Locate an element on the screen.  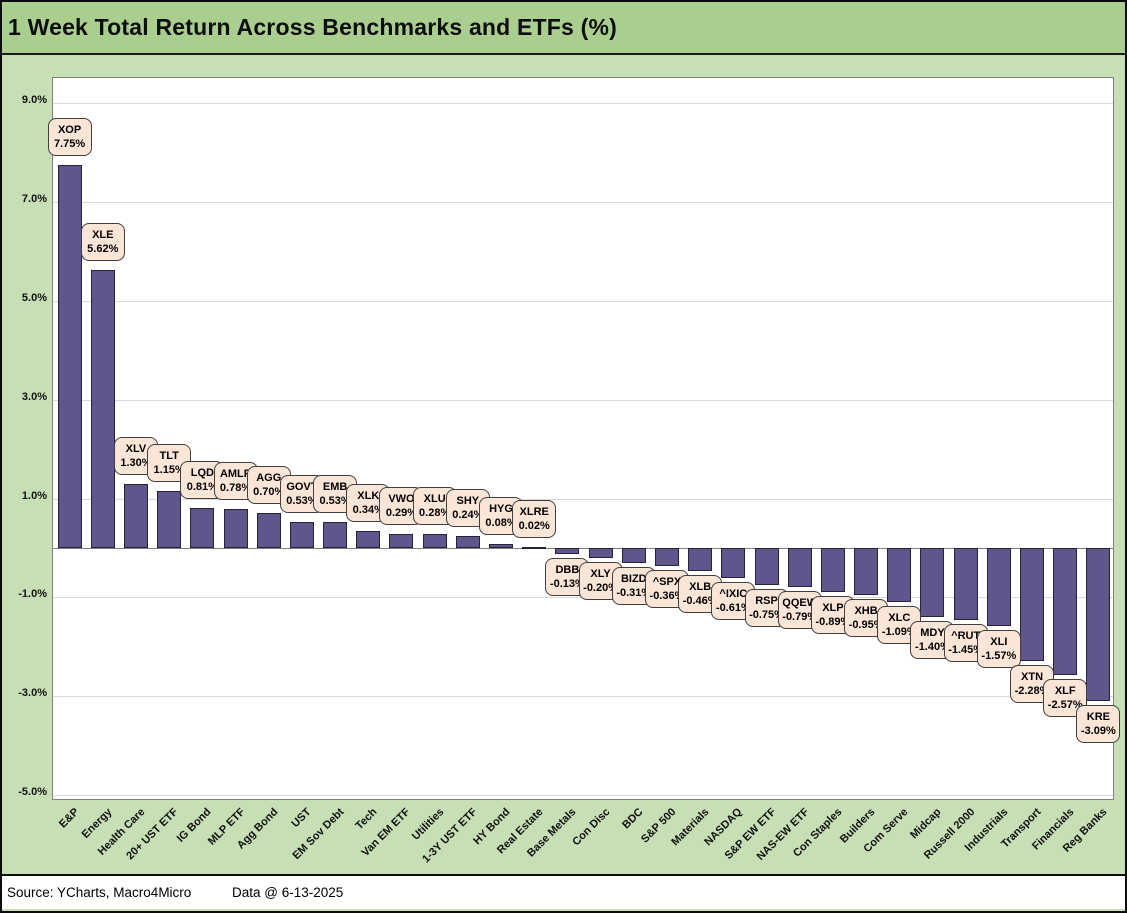
callout-value: 0.70% is located at coordinates (269, 492).